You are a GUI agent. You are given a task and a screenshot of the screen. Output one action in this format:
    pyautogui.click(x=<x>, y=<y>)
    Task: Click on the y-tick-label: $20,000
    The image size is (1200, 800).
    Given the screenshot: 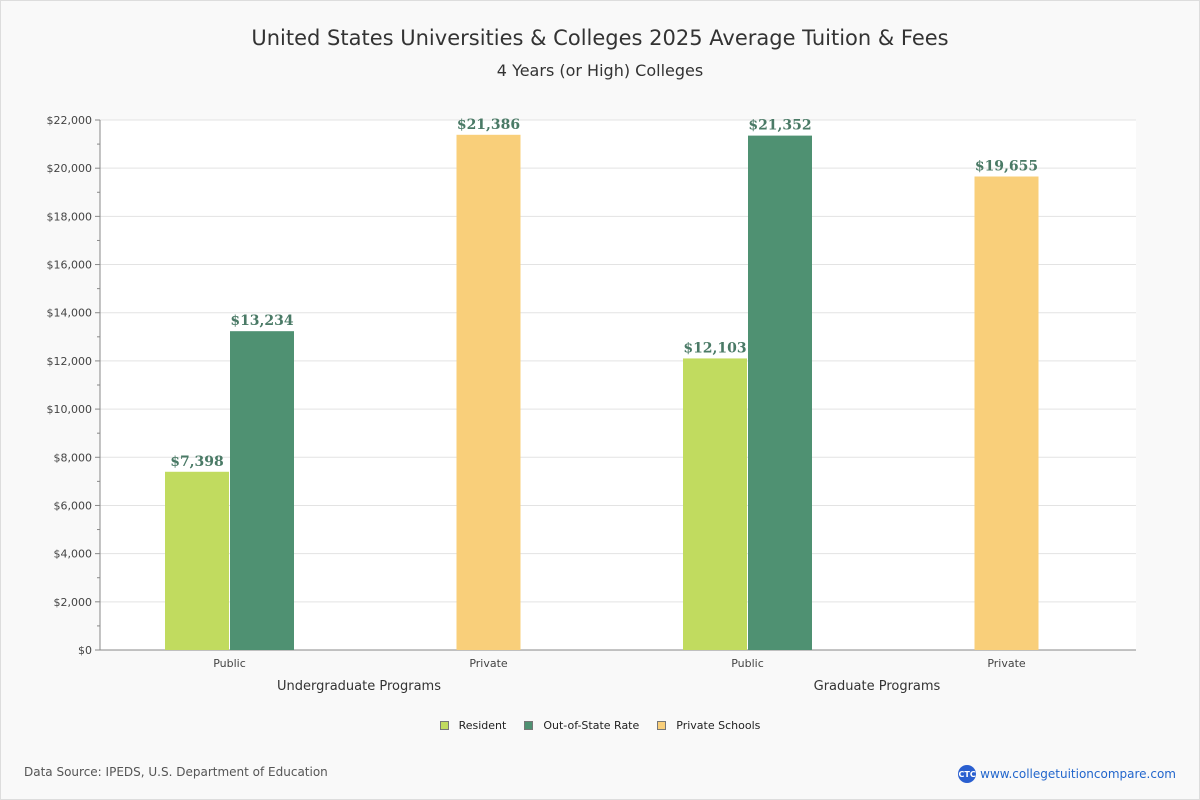 What is the action you would take?
    pyautogui.click(x=70, y=168)
    